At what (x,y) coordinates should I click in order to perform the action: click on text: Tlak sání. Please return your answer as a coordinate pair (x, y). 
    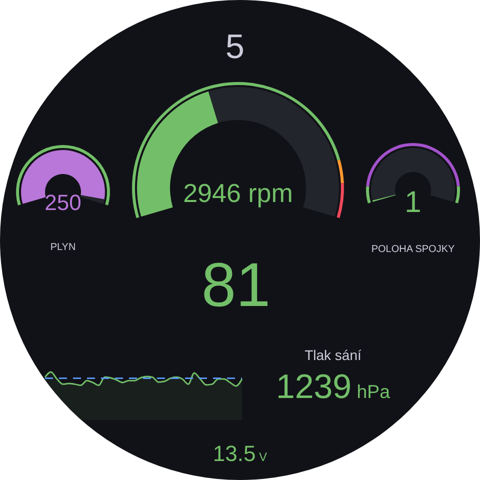
    Looking at the image, I should click on (333, 355).